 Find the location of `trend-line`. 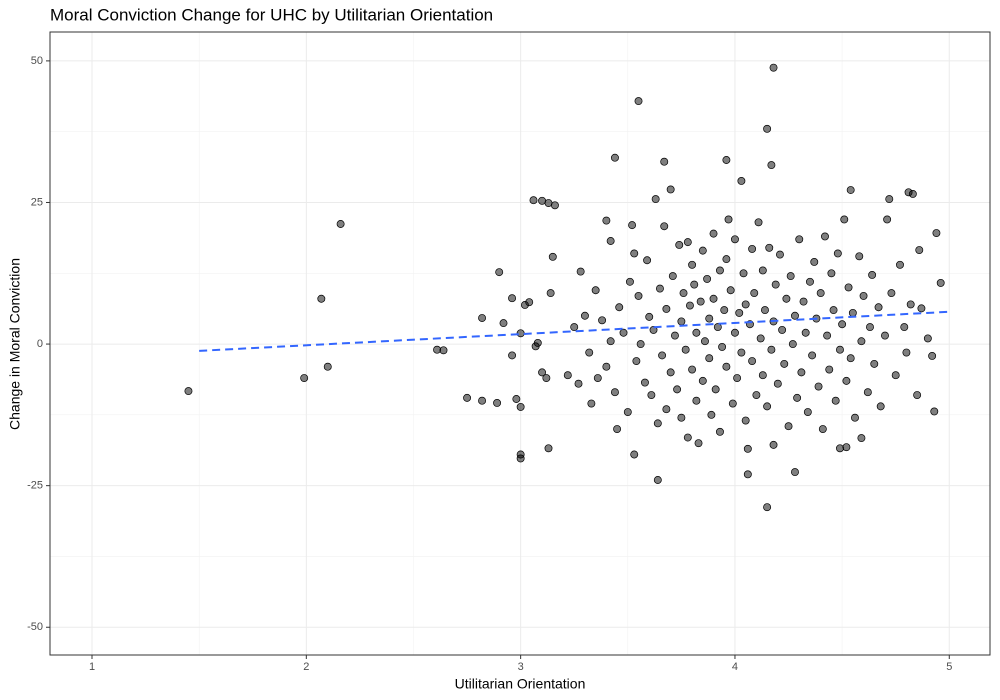

trend-line is located at coordinates (574, 331).